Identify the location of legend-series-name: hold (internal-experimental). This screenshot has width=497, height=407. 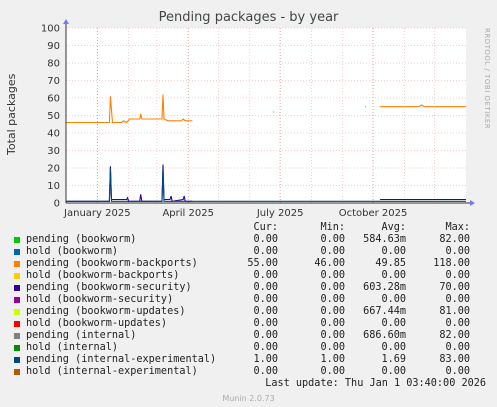
(112, 371).